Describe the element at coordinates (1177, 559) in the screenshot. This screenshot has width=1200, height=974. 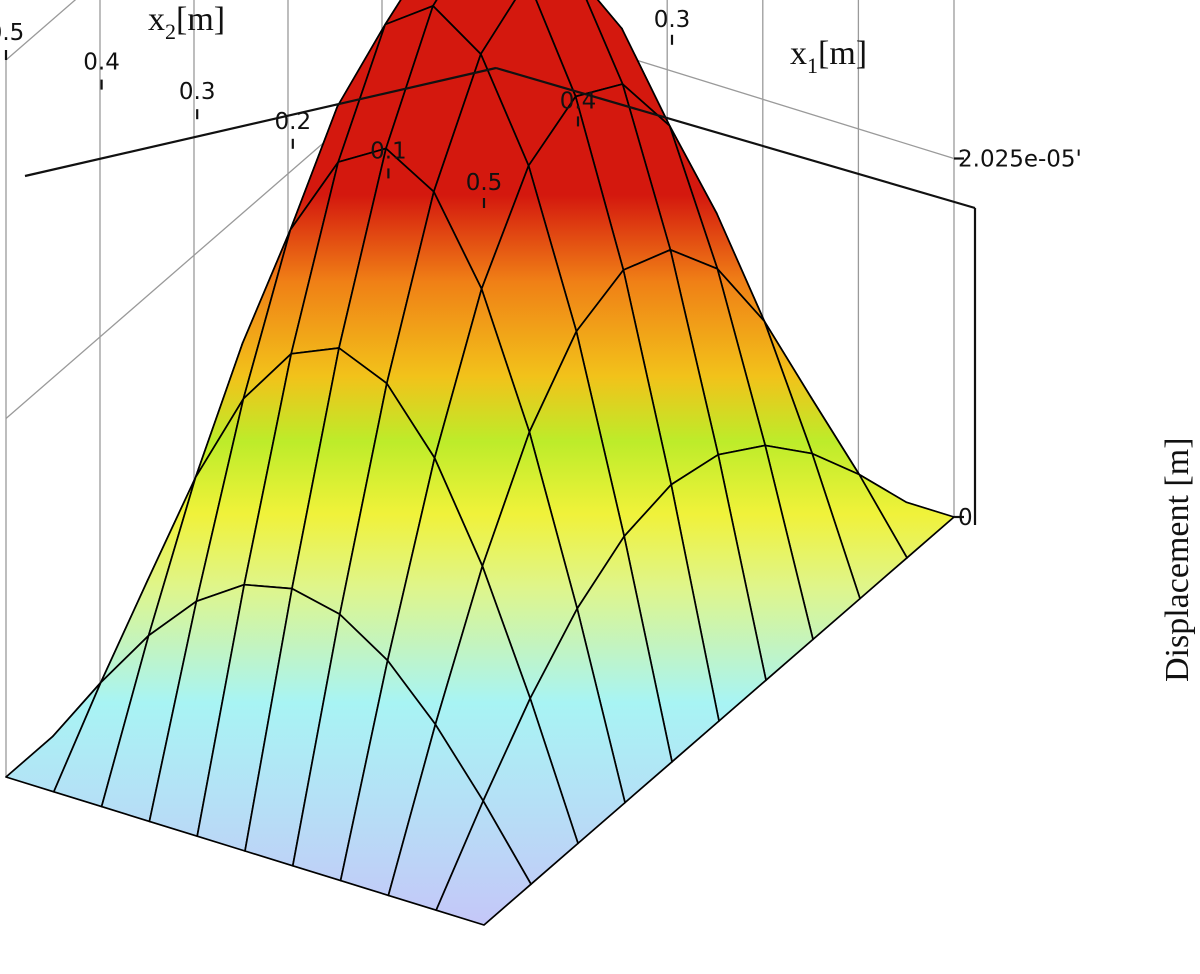
I see `z-axis-title: Displacement [m]` at that location.